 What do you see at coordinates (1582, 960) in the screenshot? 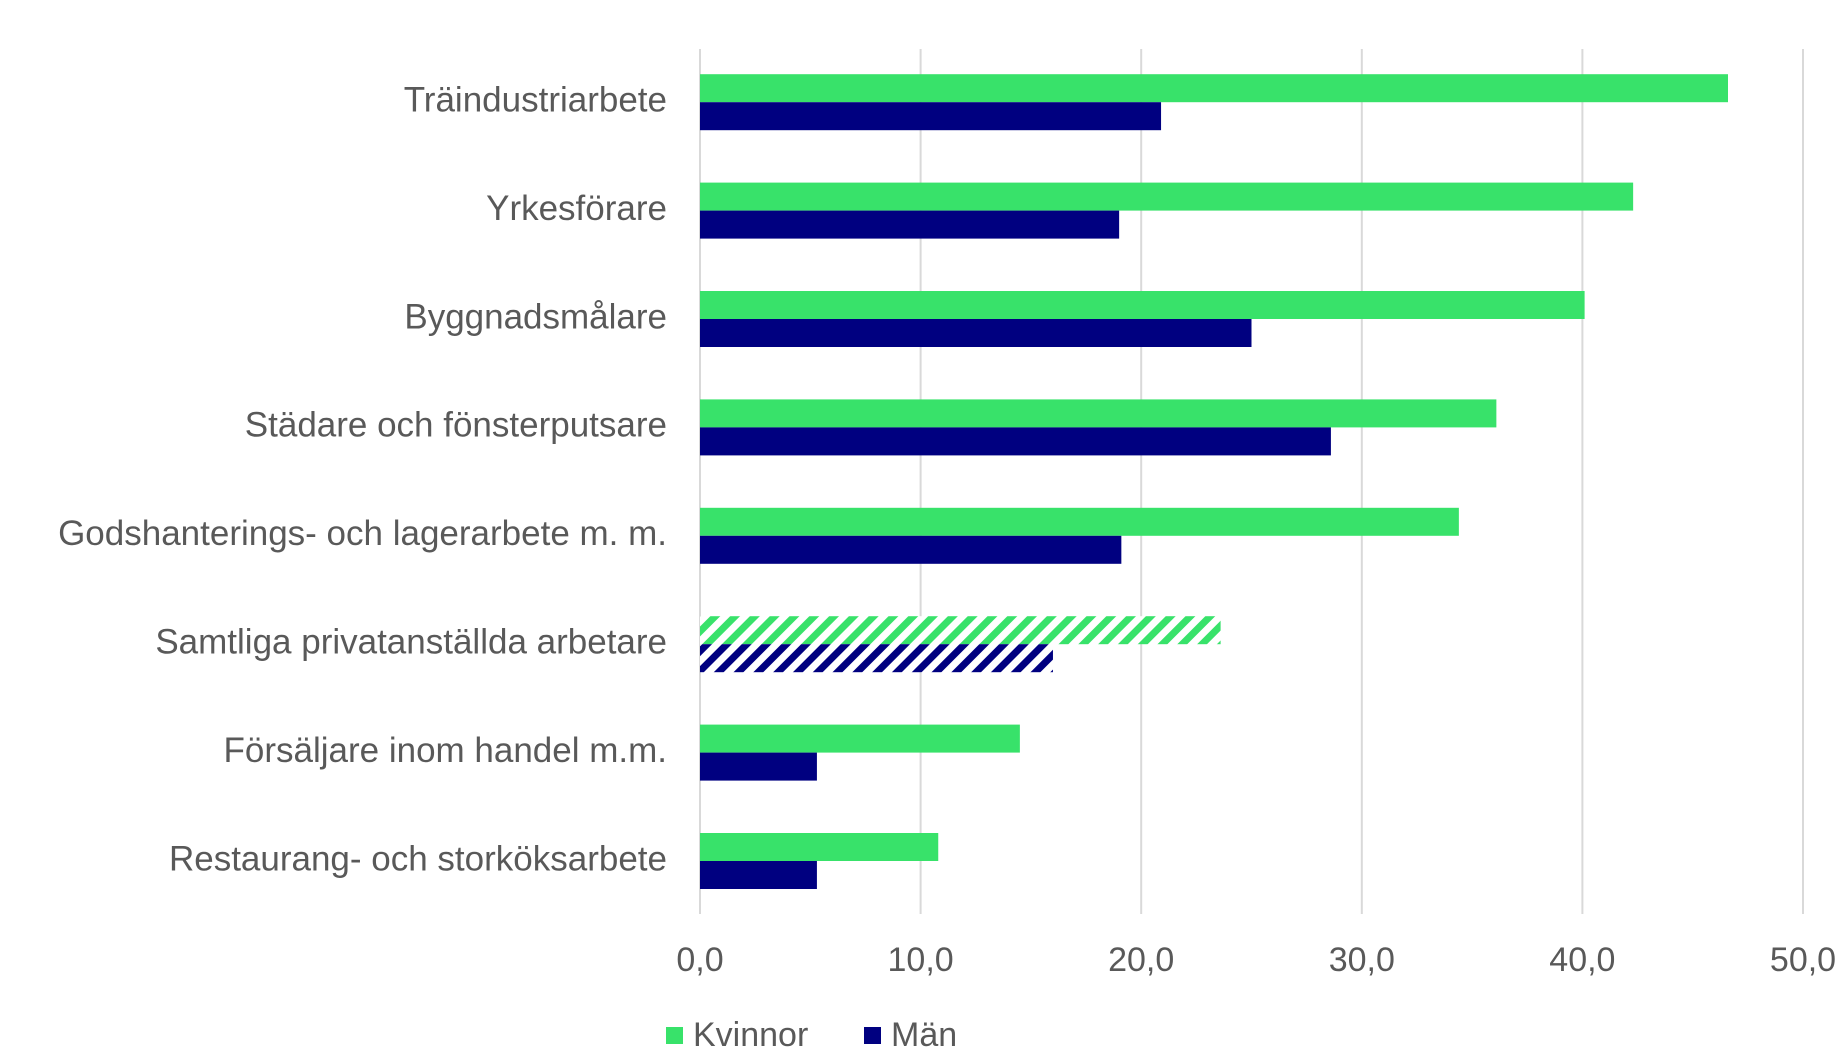
I see `x-tick-label: 40,0` at bounding box center [1582, 960].